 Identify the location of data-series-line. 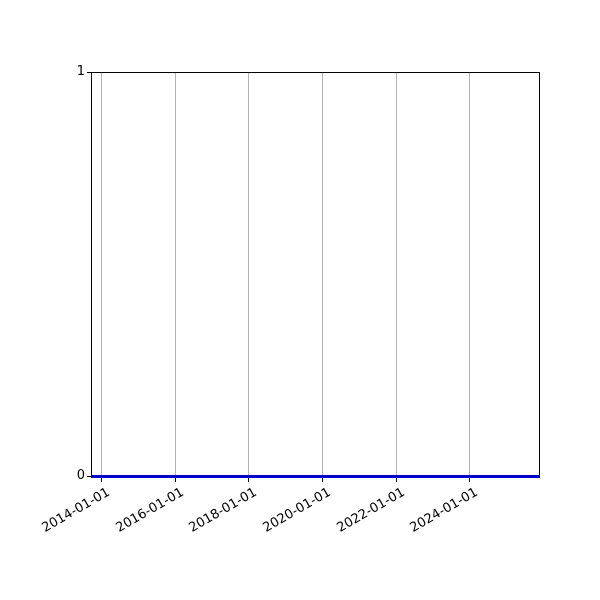
(315, 476).